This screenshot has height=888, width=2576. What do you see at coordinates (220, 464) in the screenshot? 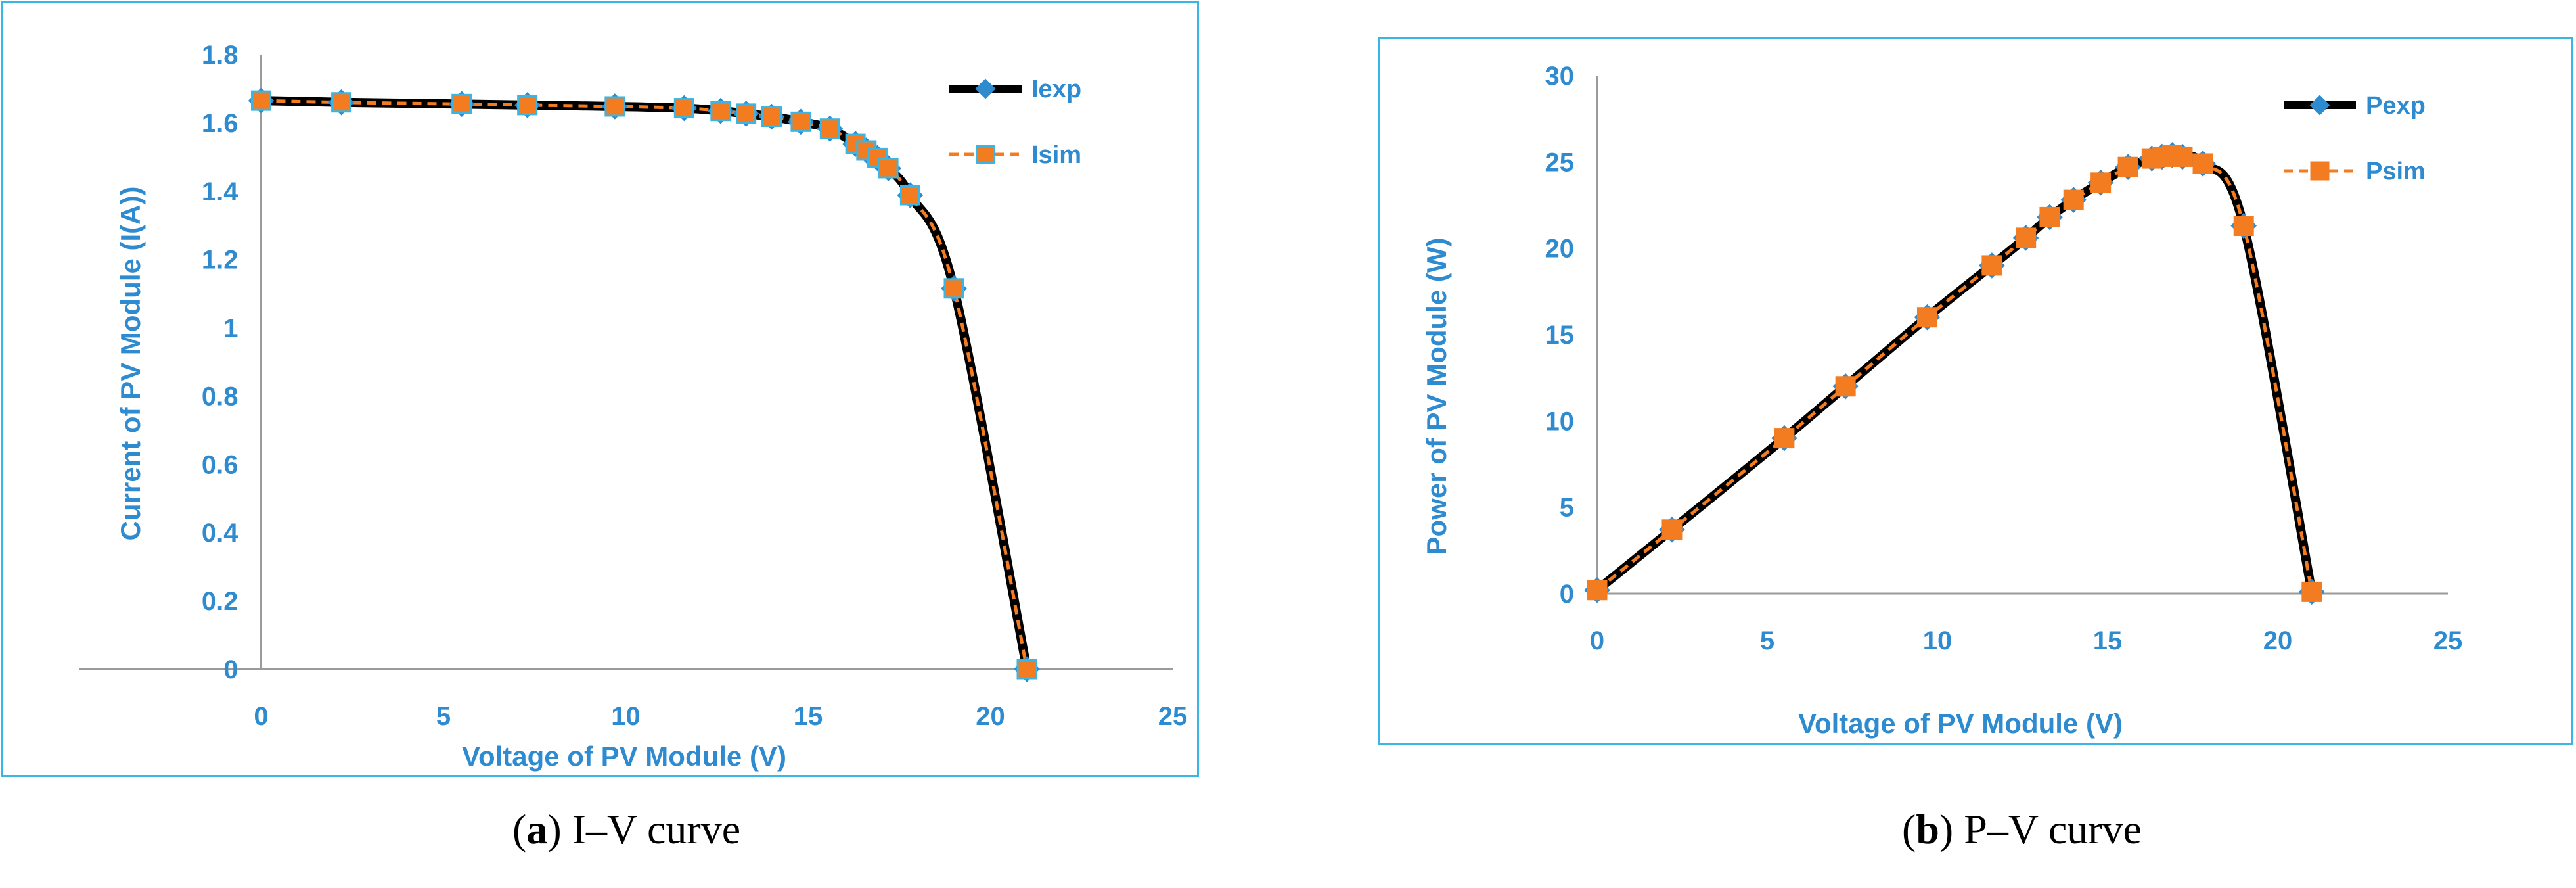
I see `iv-y-tick-label: 0.6` at bounding box center [220, 464].